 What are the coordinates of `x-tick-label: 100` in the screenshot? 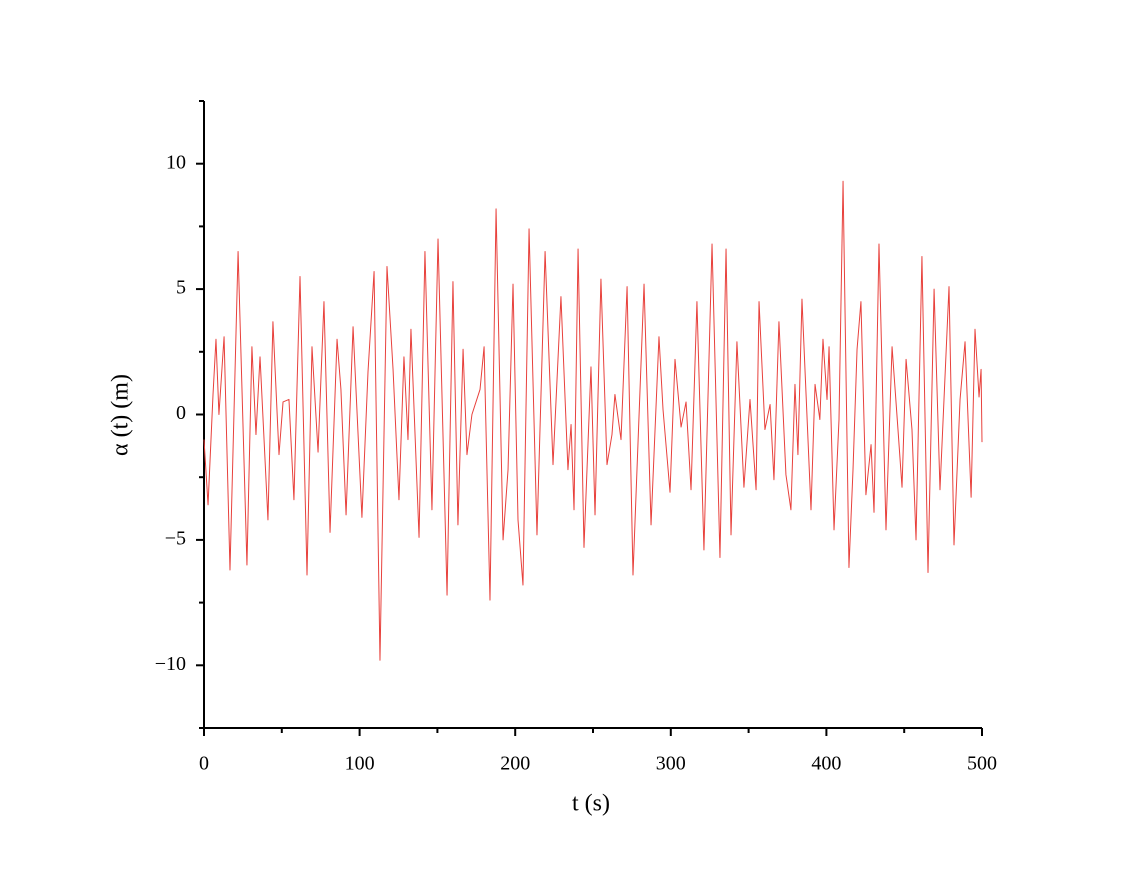 It's located at (360, 764).